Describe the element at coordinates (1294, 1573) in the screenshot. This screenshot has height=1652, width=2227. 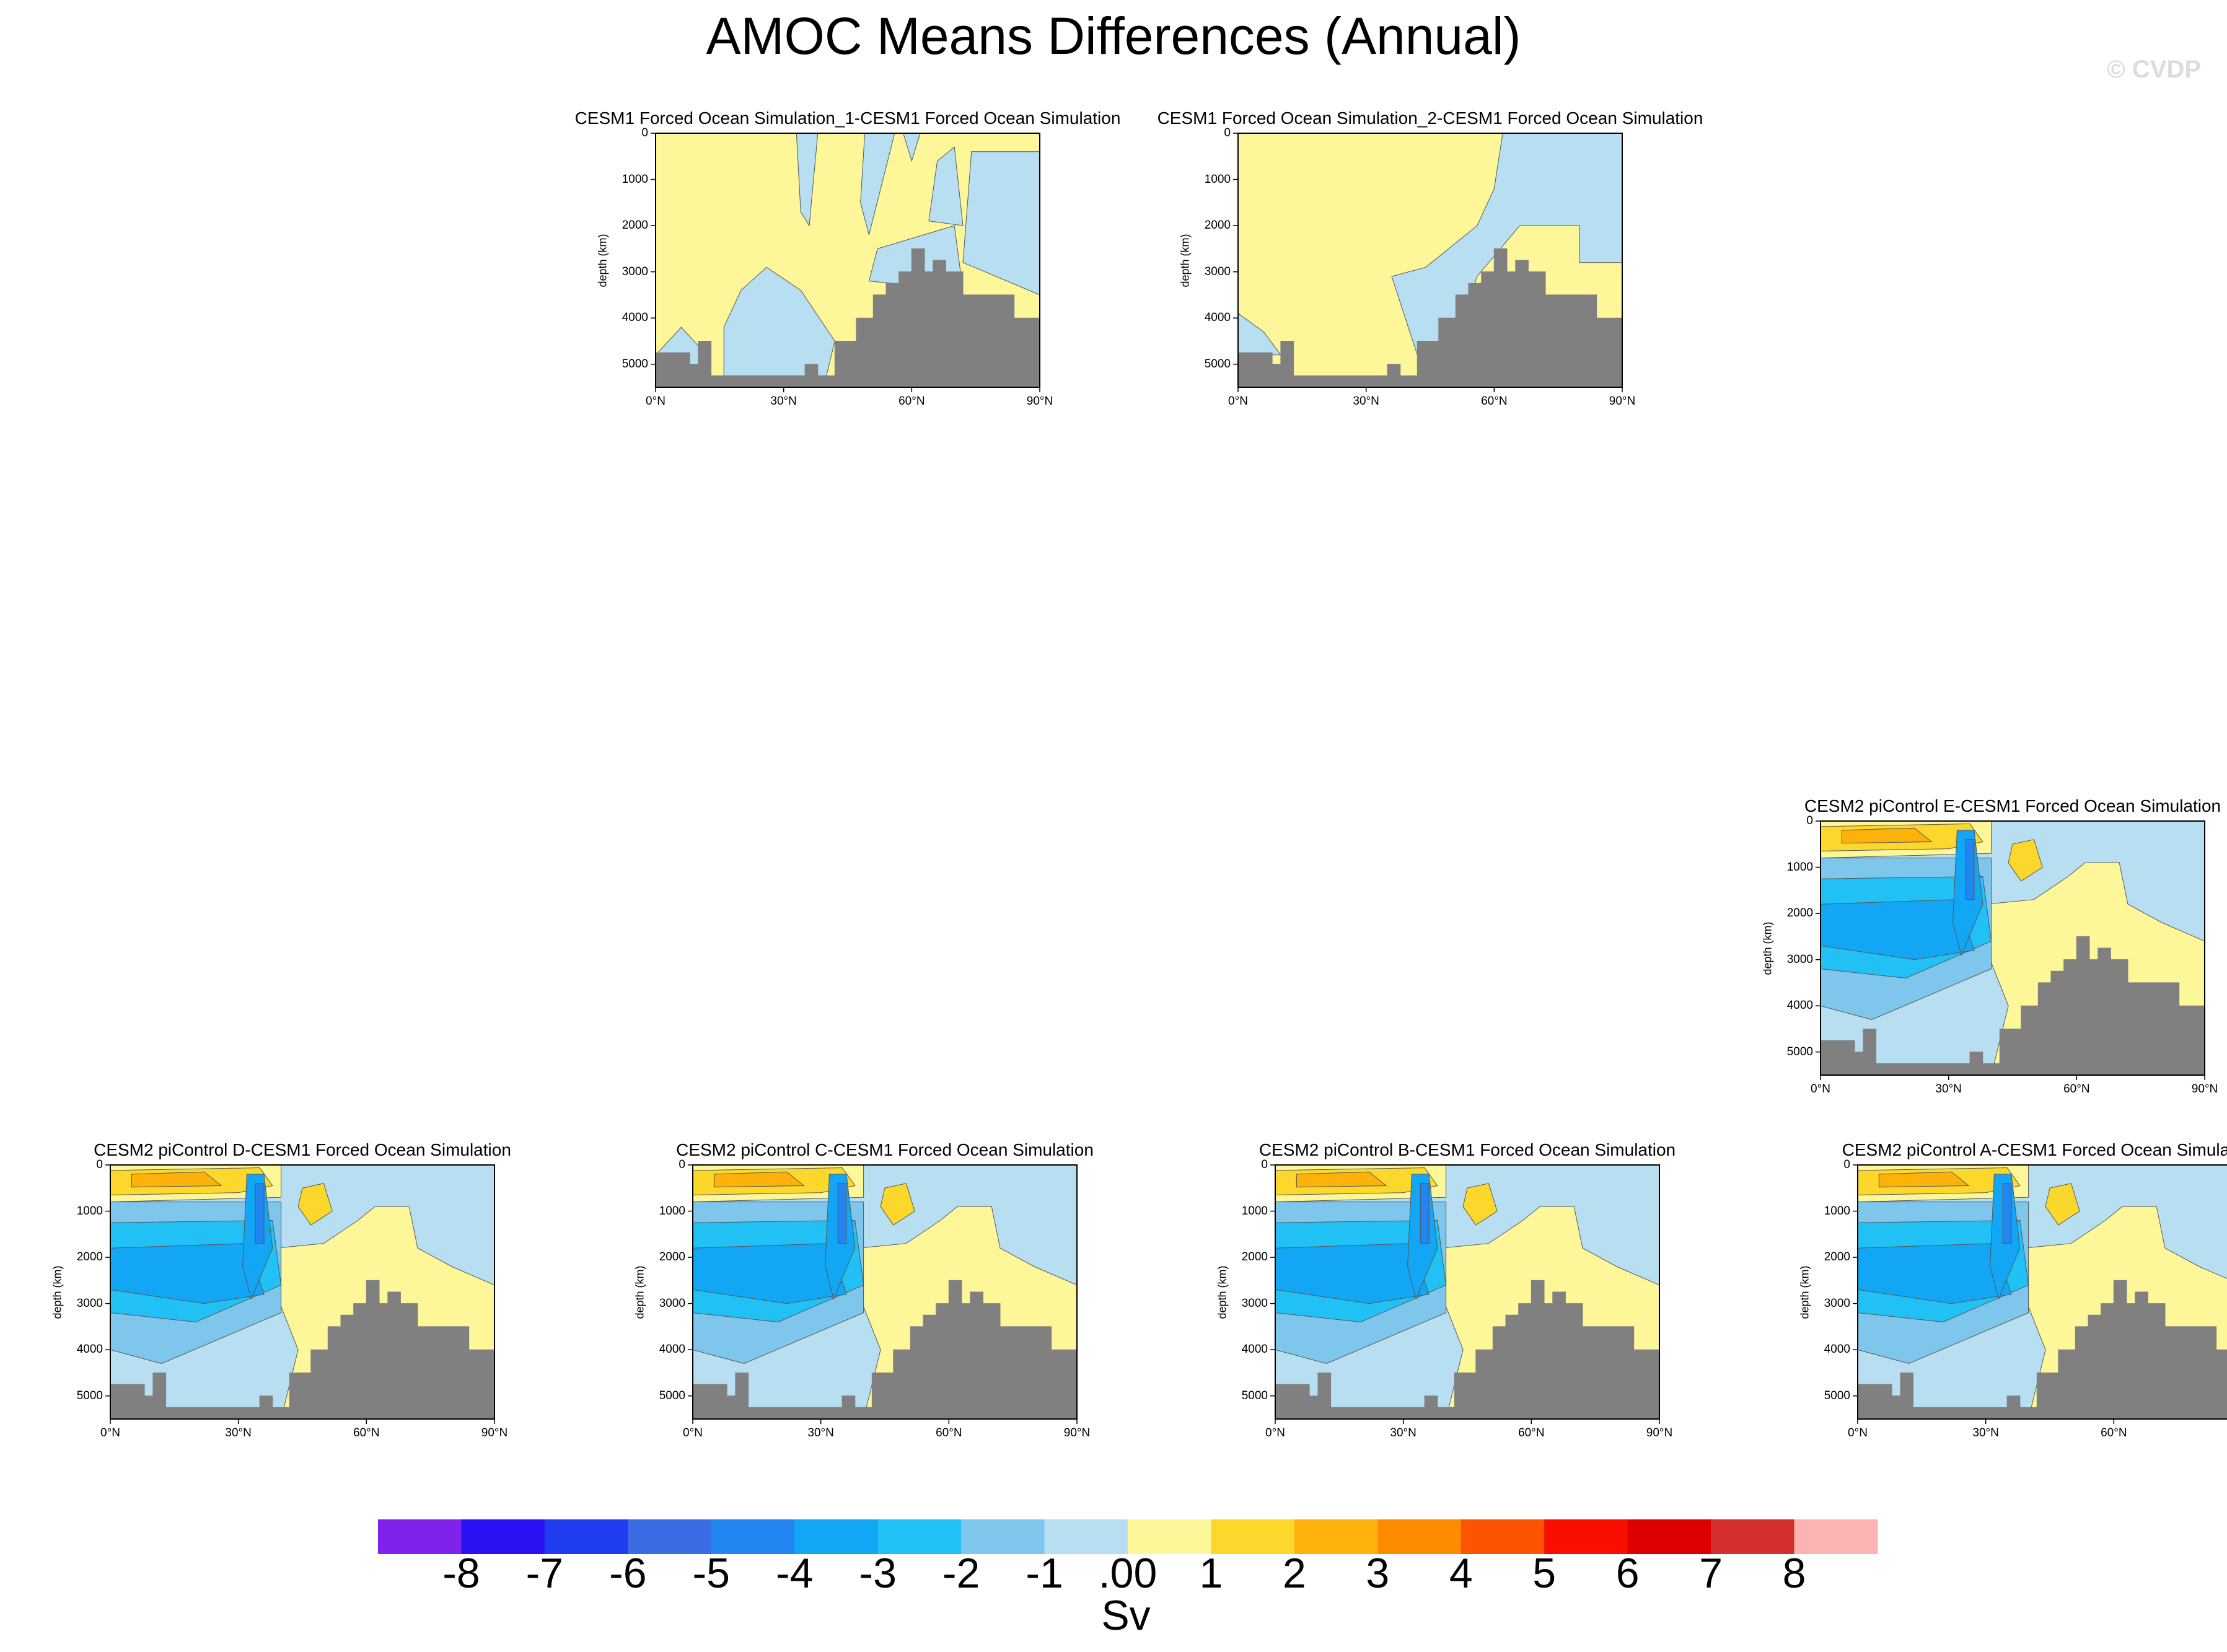
I see `colorbar-tick-label: 2` at that location.